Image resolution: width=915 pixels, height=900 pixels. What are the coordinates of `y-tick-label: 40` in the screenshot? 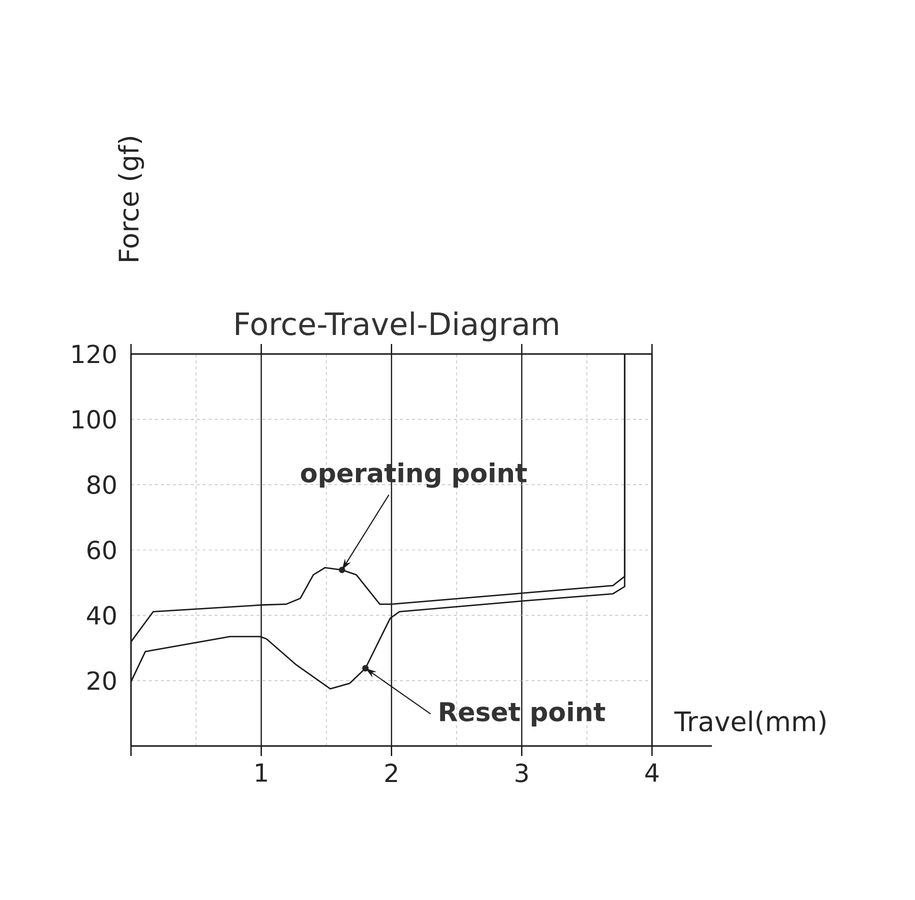 It's located at (101, 615).